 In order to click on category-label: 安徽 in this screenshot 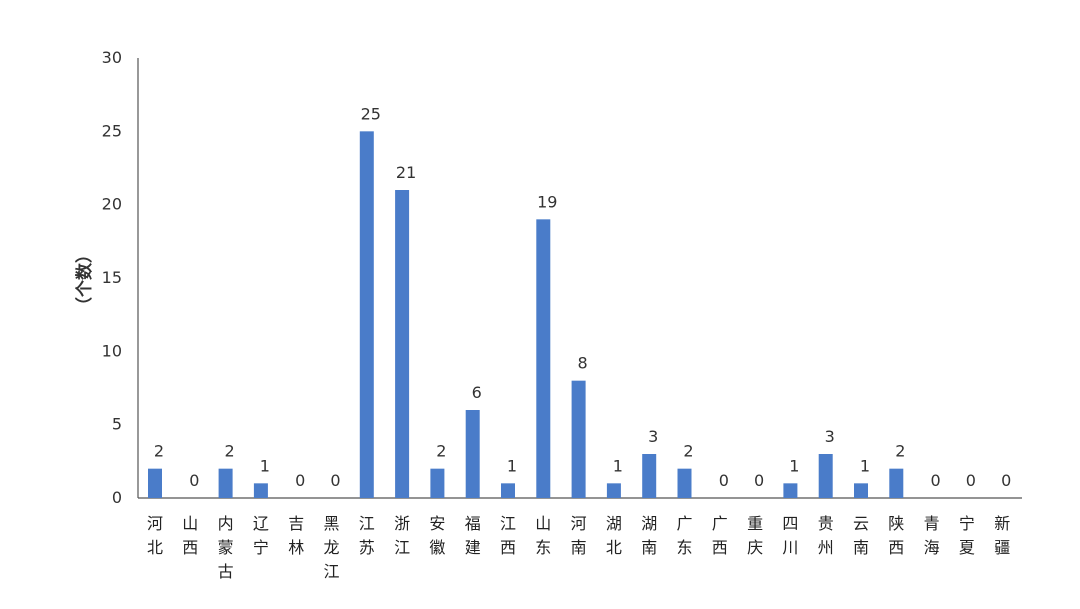, I will do `click(437, 535)`.